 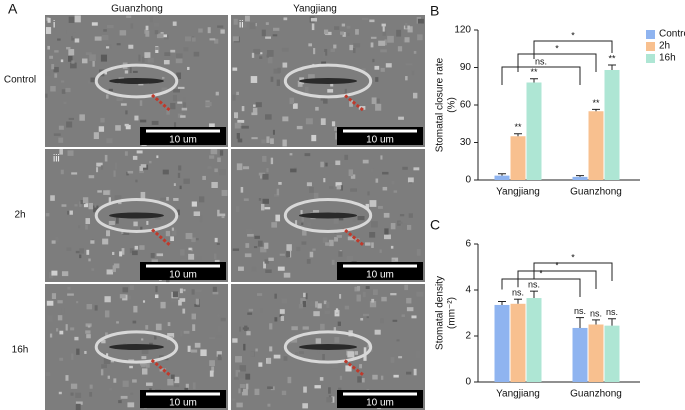 What do you see at coordinates (468, 244) in the screenshot?
I see `y-tick-label: 6` at bounding box center [468, 244].